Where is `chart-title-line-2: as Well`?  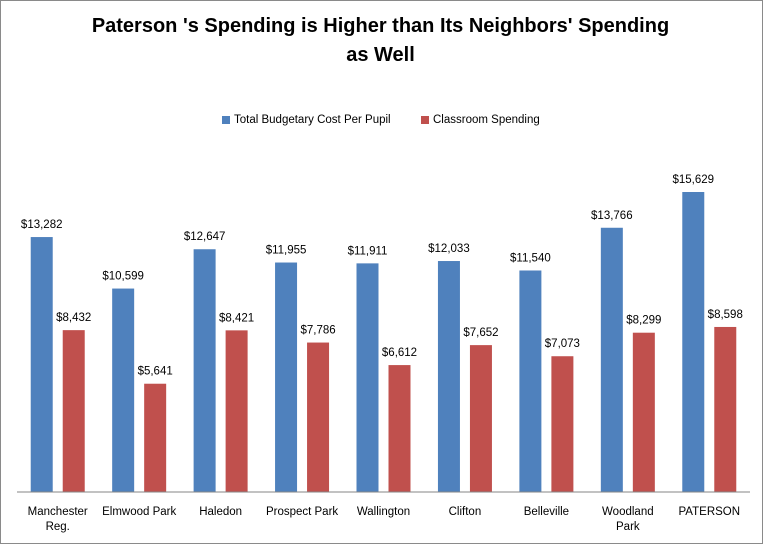
chart-title-line-2: as Well is located at coordinates (380, 55).